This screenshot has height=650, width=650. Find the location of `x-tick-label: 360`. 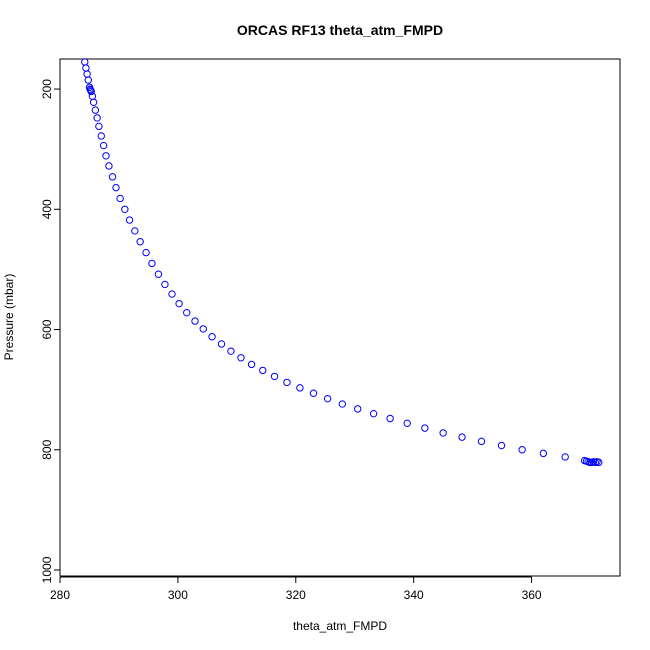

x-tick-label: 360 is located at coordinates (532, 595).